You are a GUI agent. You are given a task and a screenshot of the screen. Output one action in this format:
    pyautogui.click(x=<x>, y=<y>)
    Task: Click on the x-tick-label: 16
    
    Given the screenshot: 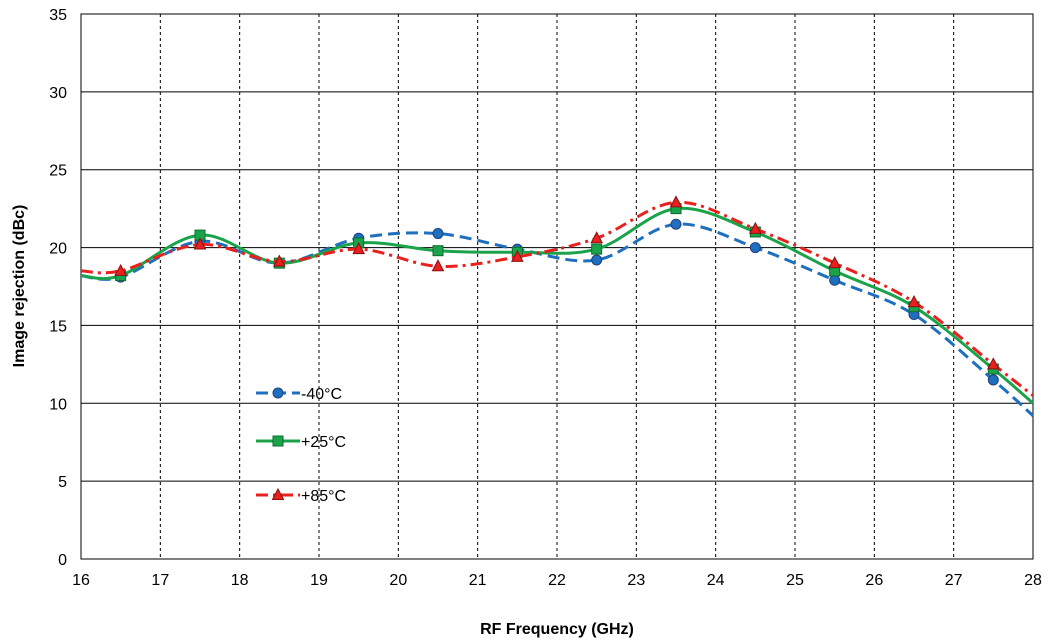 What is the action you would take?
    pyautogui.click(x=81, y=580)
    